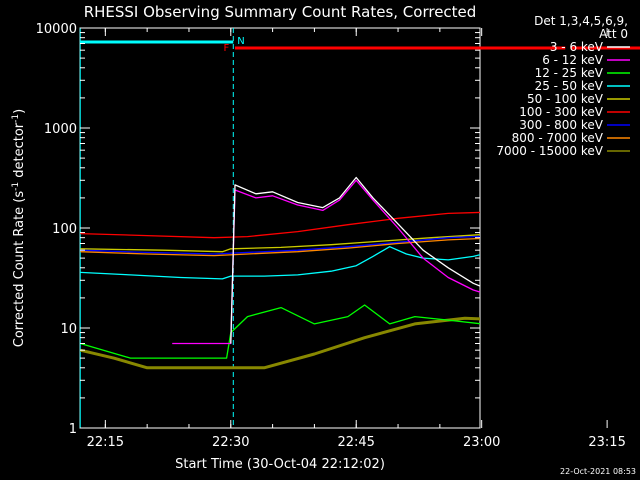  I want to click on legend-header-line: Det 1,3,4,5,6,9,, so click(581, 21).